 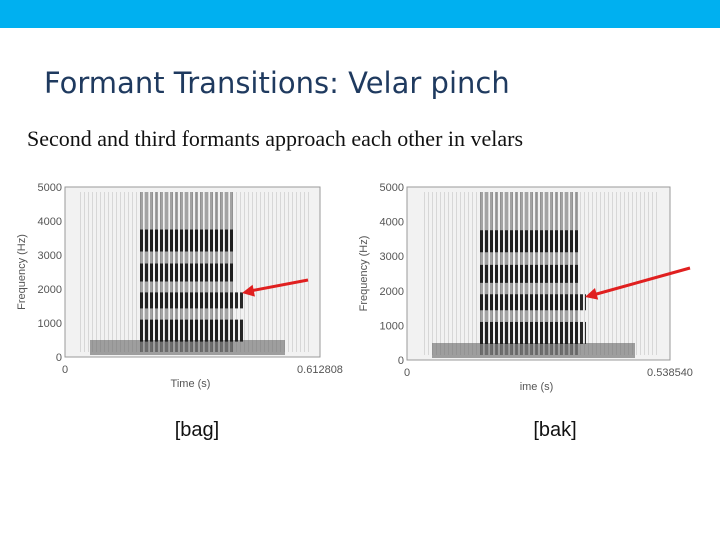 I want to click on caption: [bag], so click(x=197, y=430).